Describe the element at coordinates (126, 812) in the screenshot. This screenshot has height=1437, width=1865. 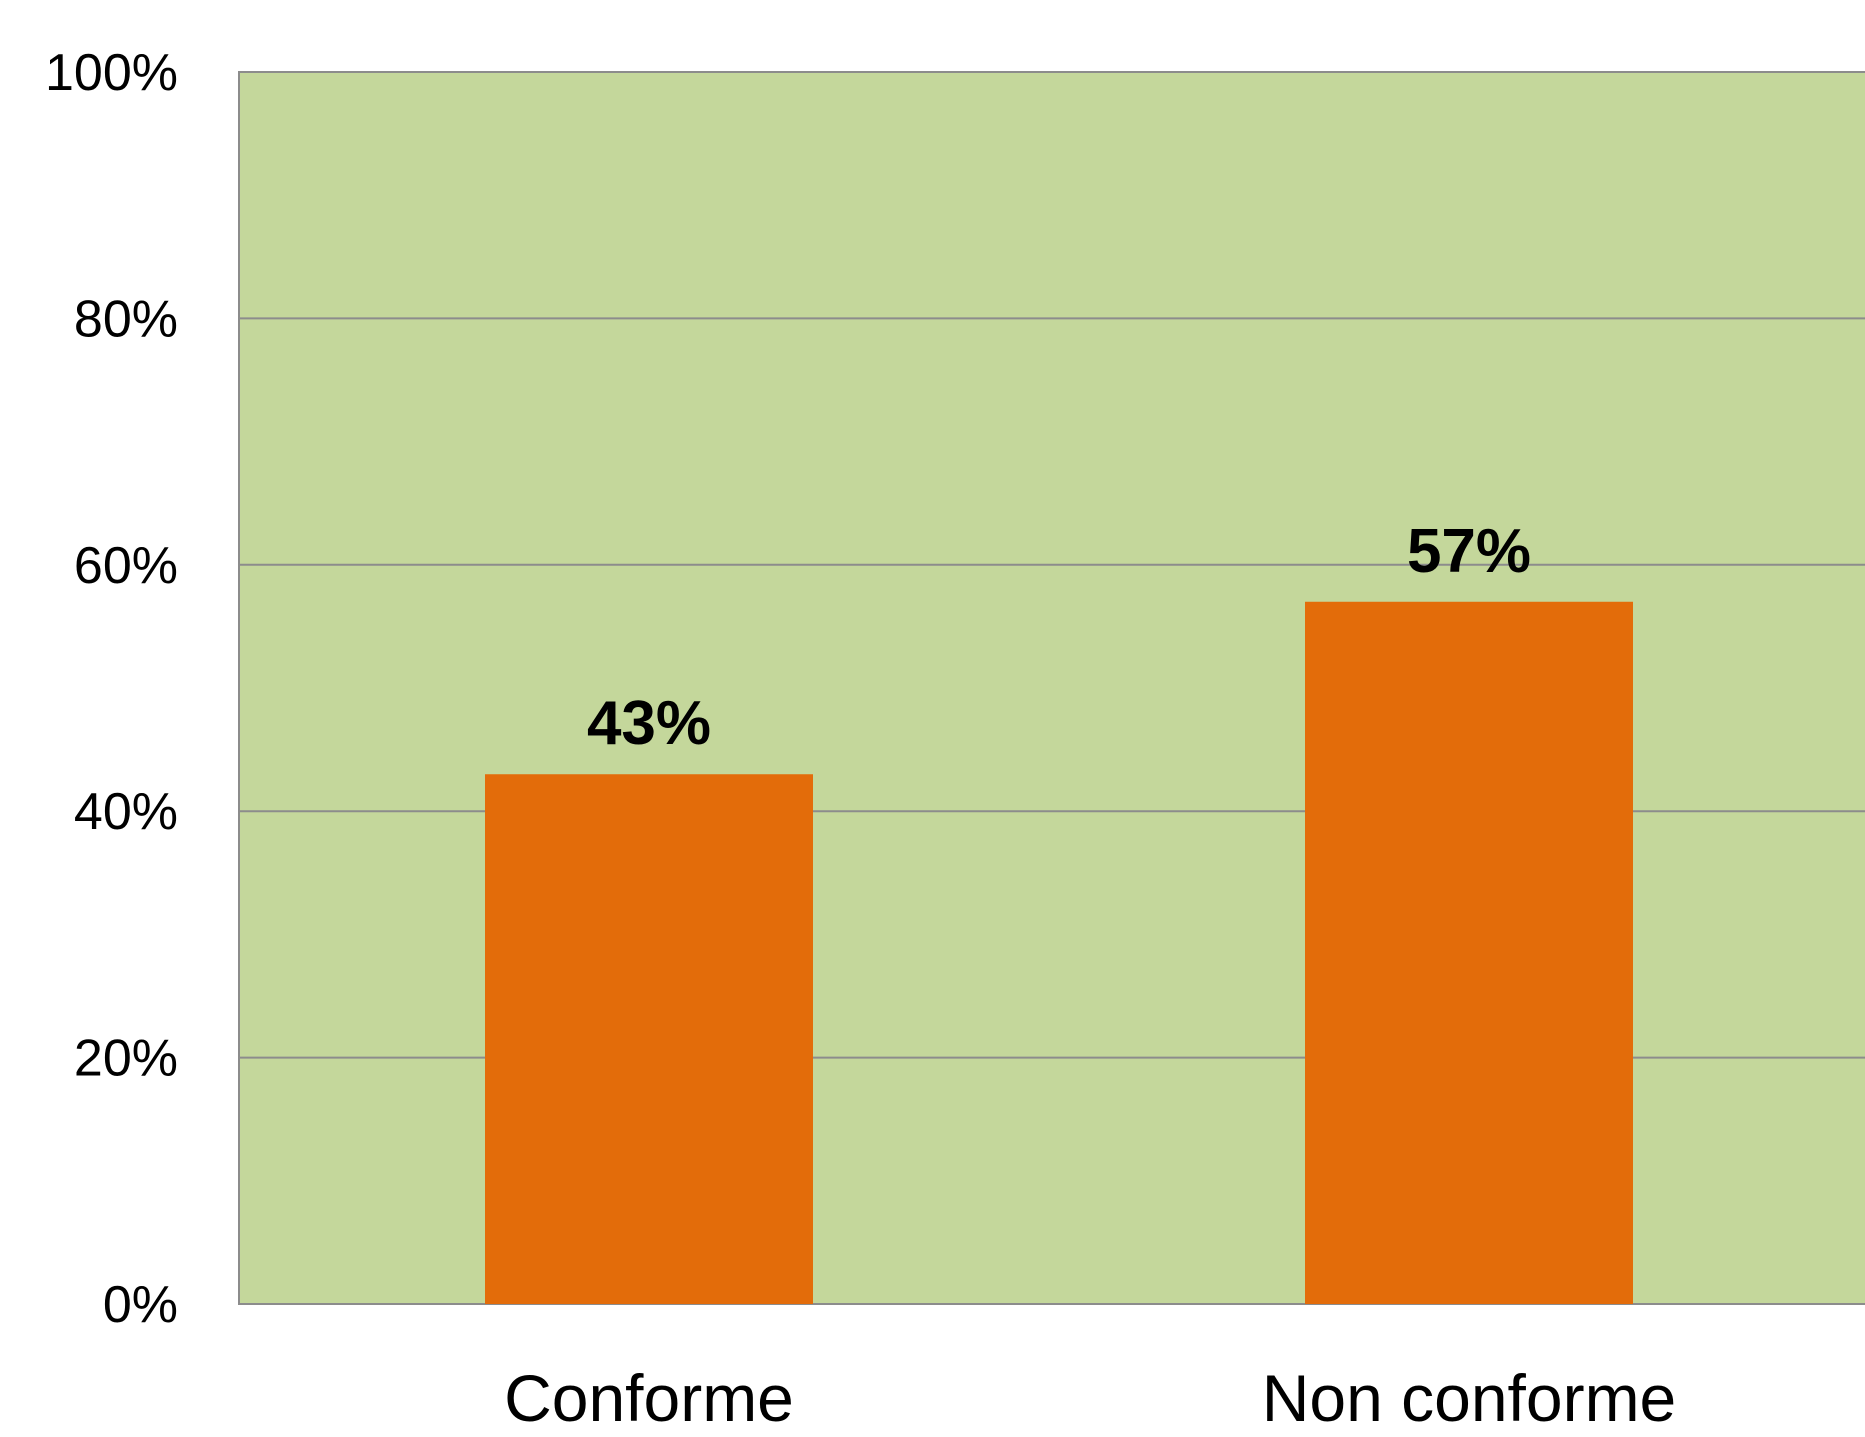
I see `y-tick-label: 40%` at that location.